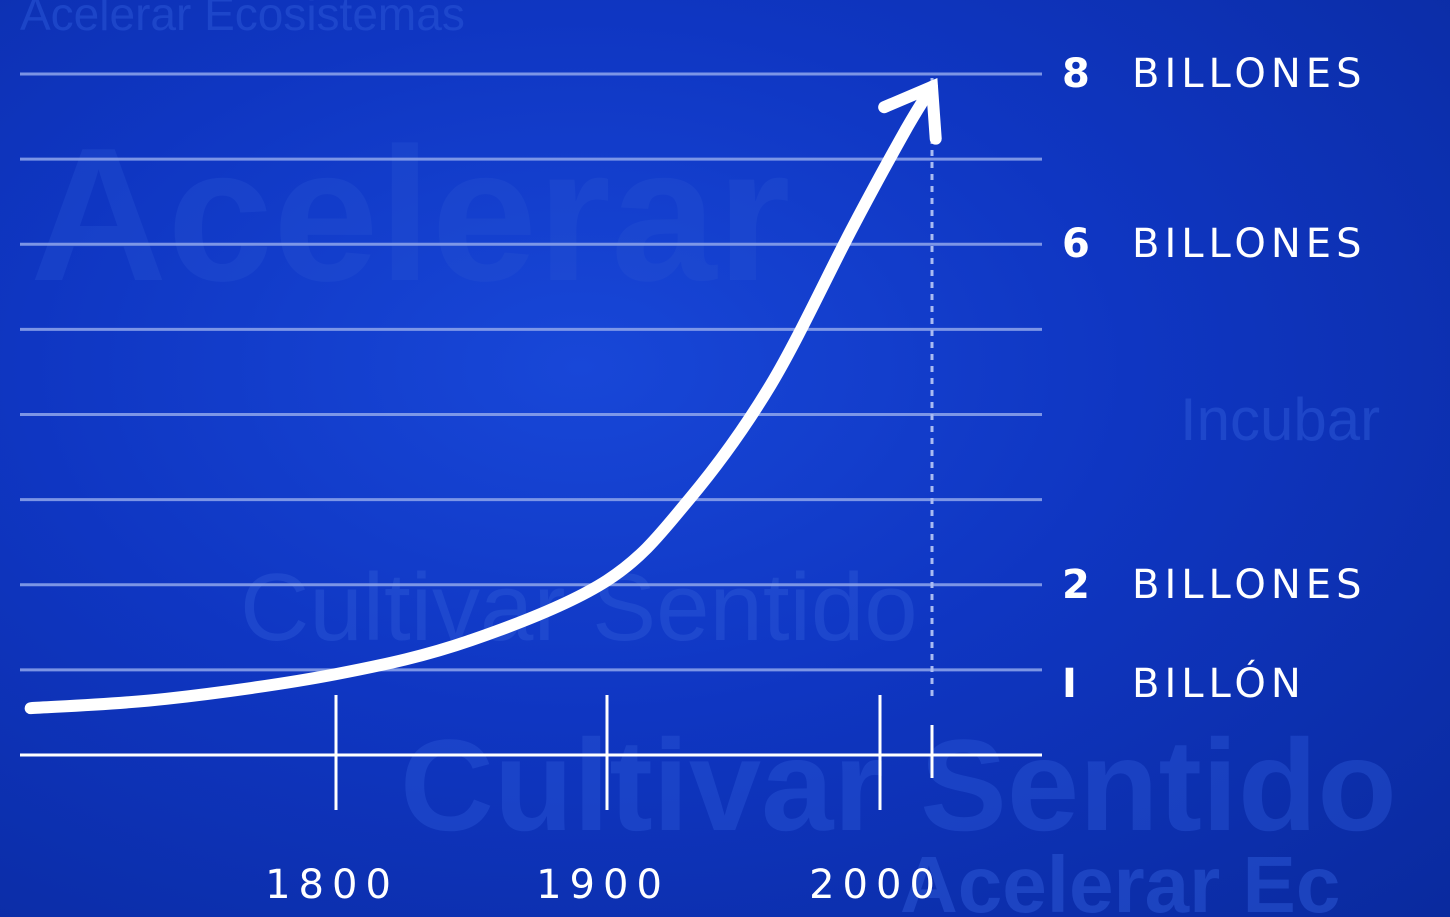  What do you see at coordinates (1076, 584) in the screenshot?
I see `y-tick-value: 2` at bounding box center [1076, 584].